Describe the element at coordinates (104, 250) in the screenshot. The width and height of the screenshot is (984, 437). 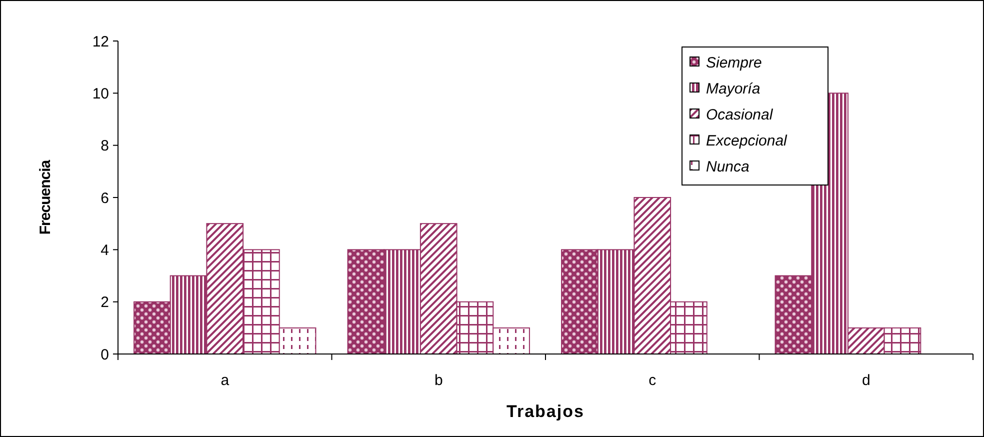
I see `y-tick-label: 4` at that location.